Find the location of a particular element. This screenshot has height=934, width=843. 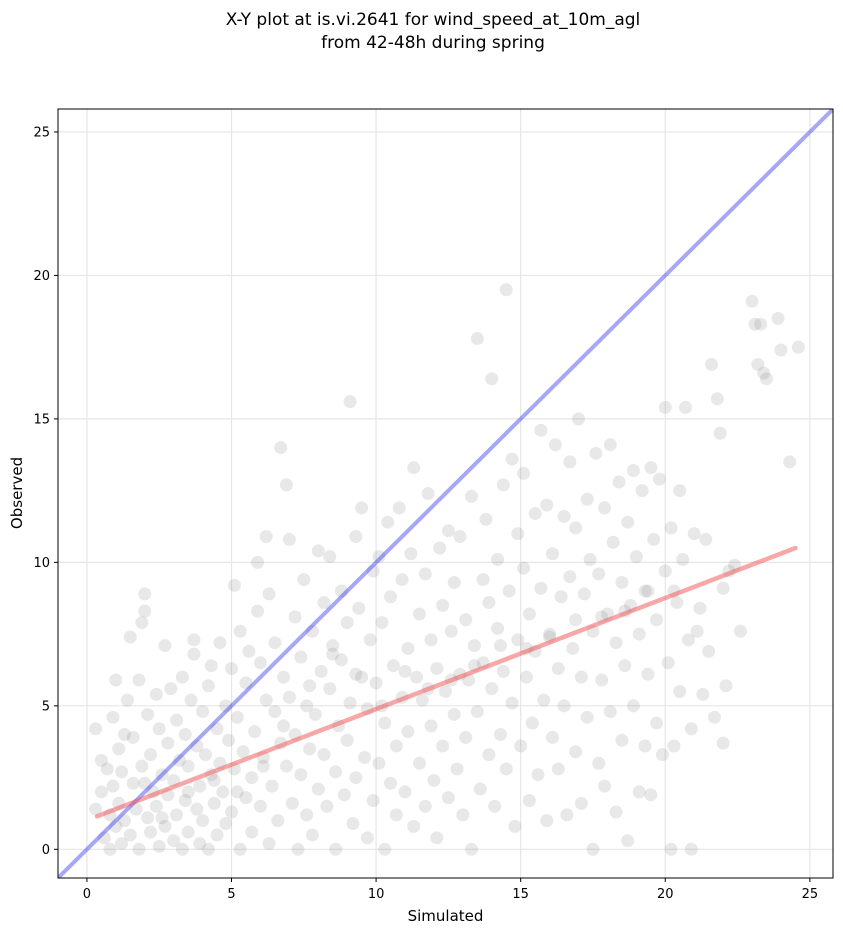

x-tick-label: 5 is located at coordinates (231, 894).